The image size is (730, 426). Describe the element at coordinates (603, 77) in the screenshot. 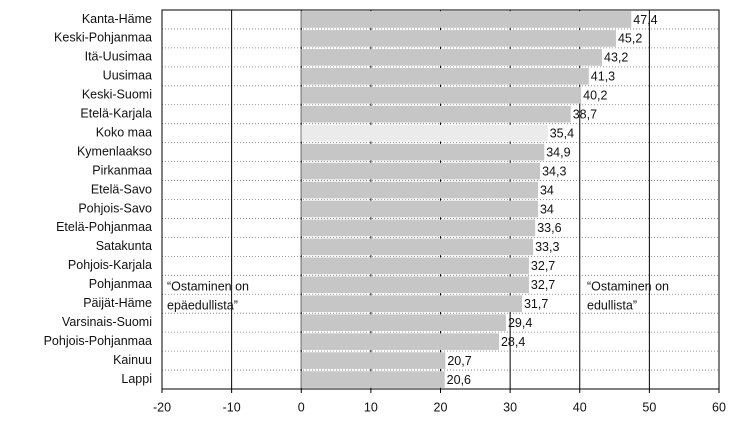

I see `value-label: 41,3` at that location.